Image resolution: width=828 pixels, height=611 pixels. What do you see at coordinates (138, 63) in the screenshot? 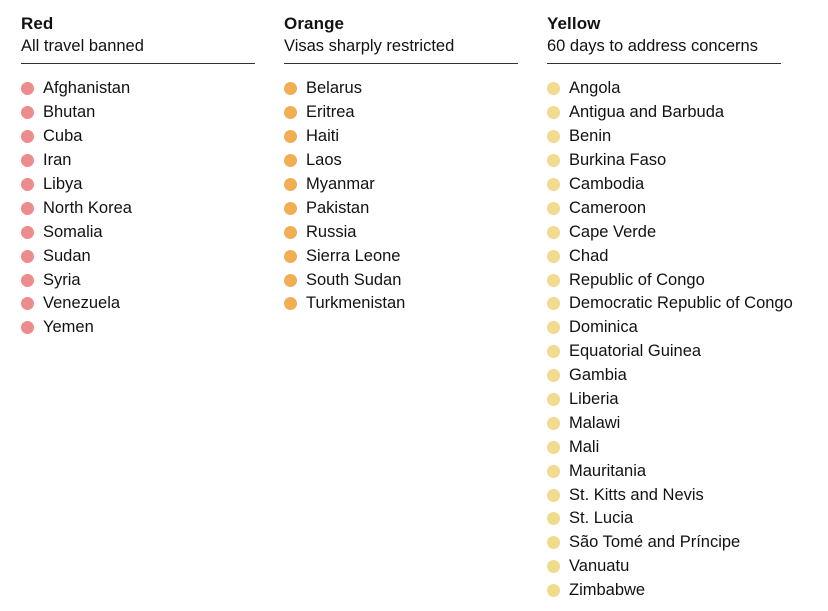
I see `header-rule` at bounding box center [138, 63].